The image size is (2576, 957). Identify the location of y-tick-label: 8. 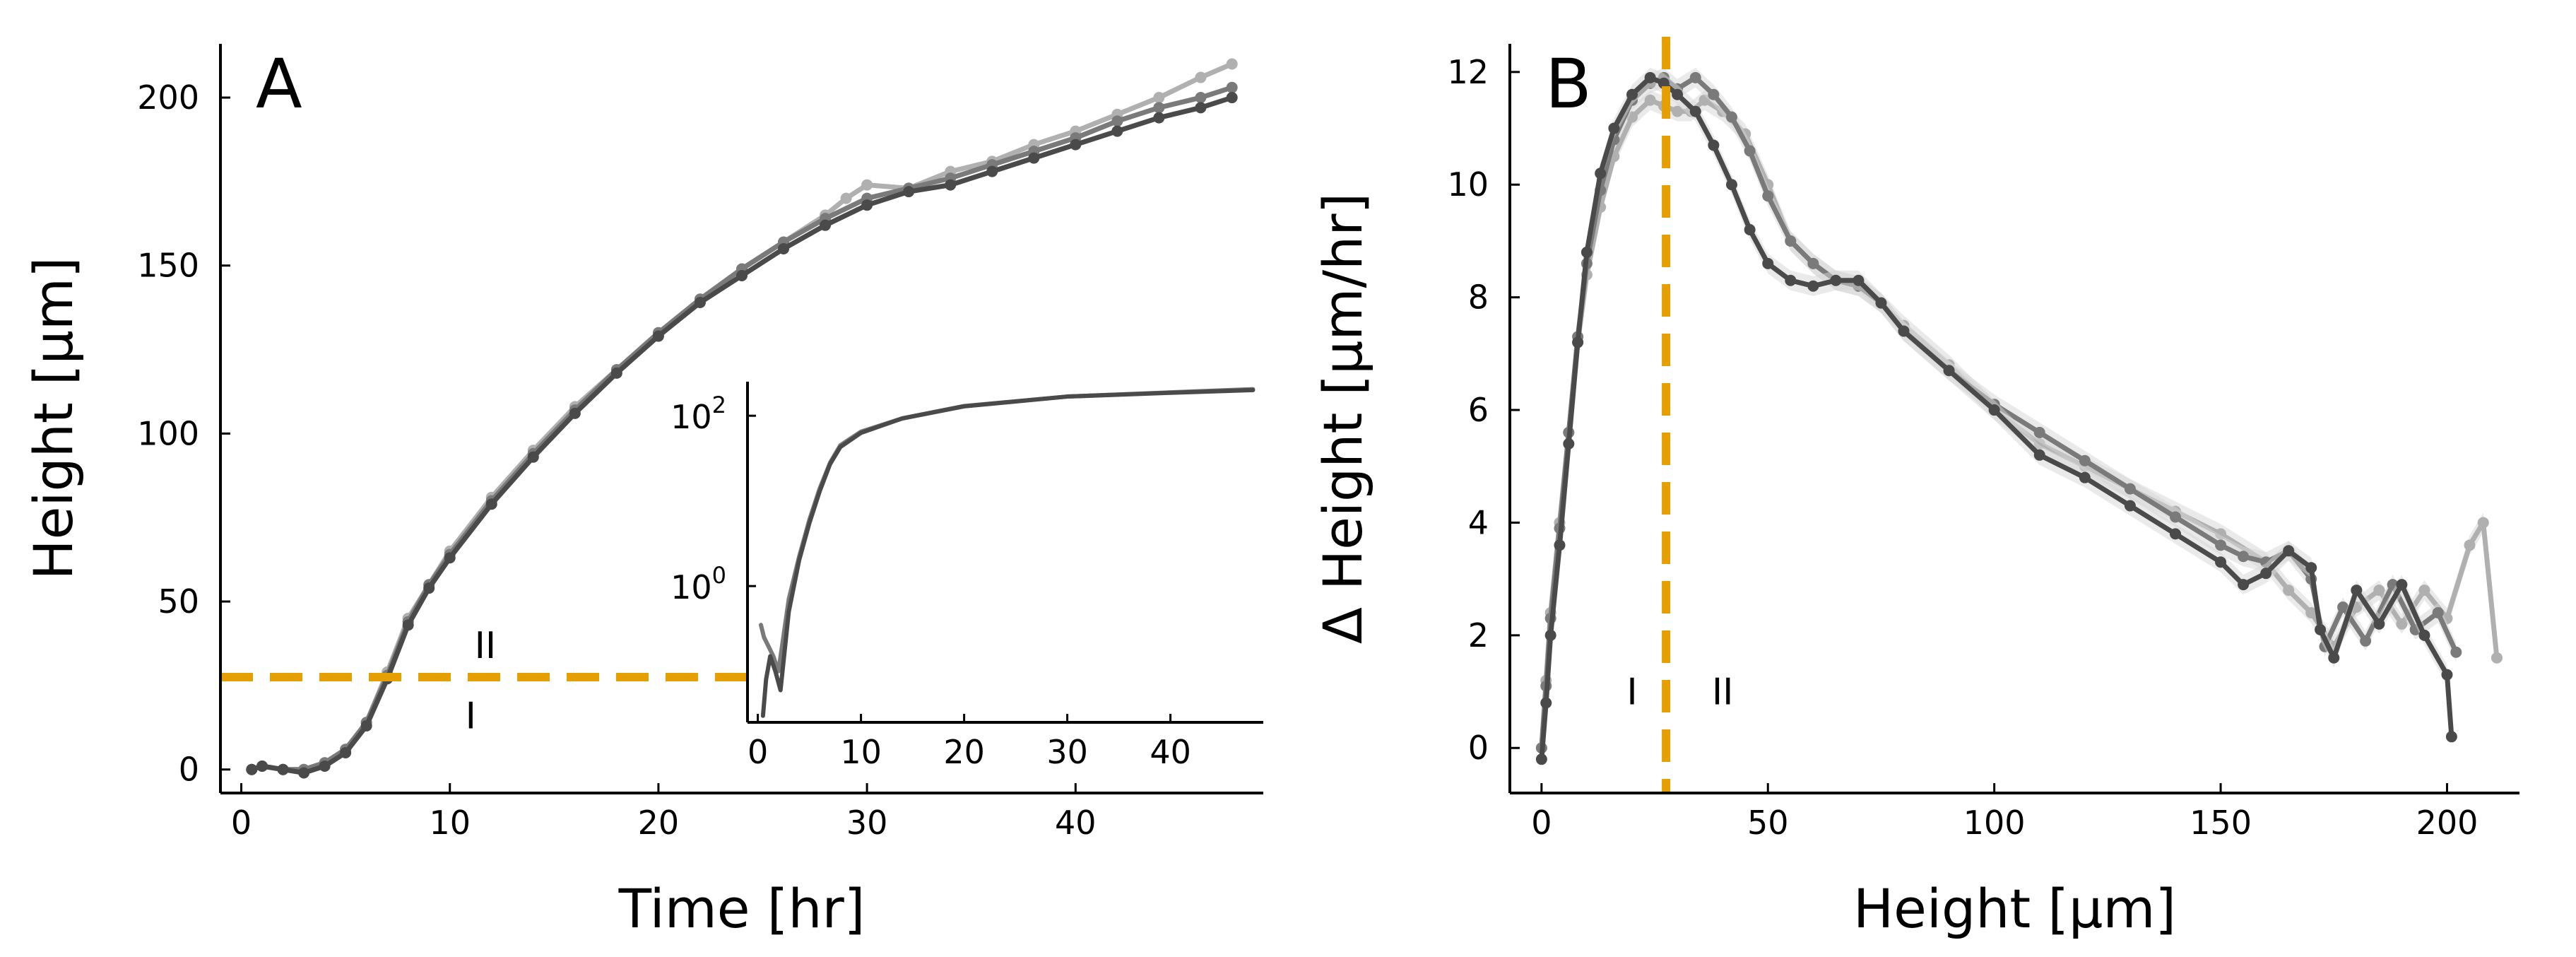
(1478, 297).